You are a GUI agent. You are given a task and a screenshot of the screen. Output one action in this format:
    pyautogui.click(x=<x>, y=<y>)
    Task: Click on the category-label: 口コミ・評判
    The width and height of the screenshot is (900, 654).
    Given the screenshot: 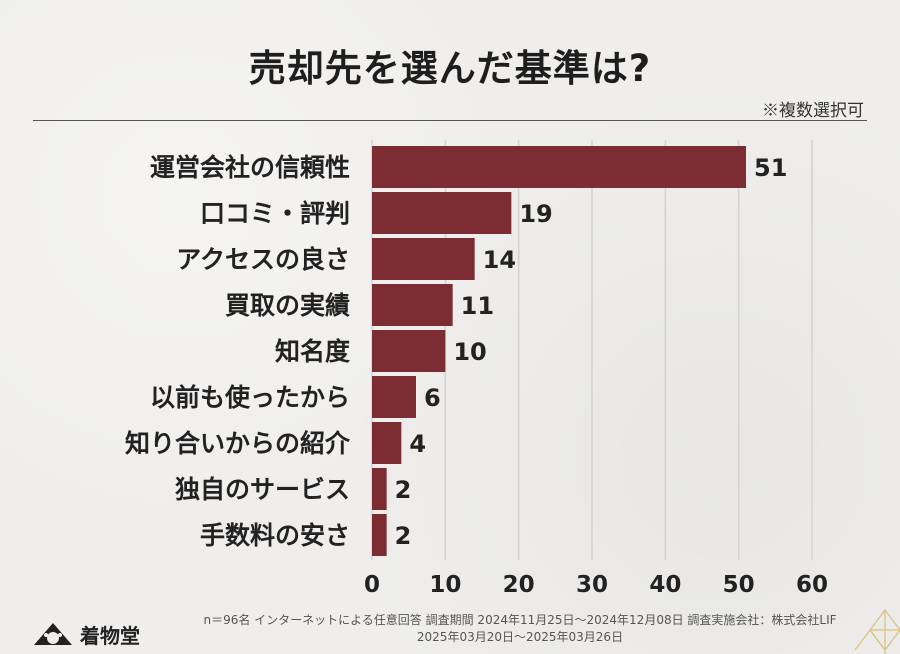 What is the action you would take?
    pyautogui.click(x=275, y=213)
    